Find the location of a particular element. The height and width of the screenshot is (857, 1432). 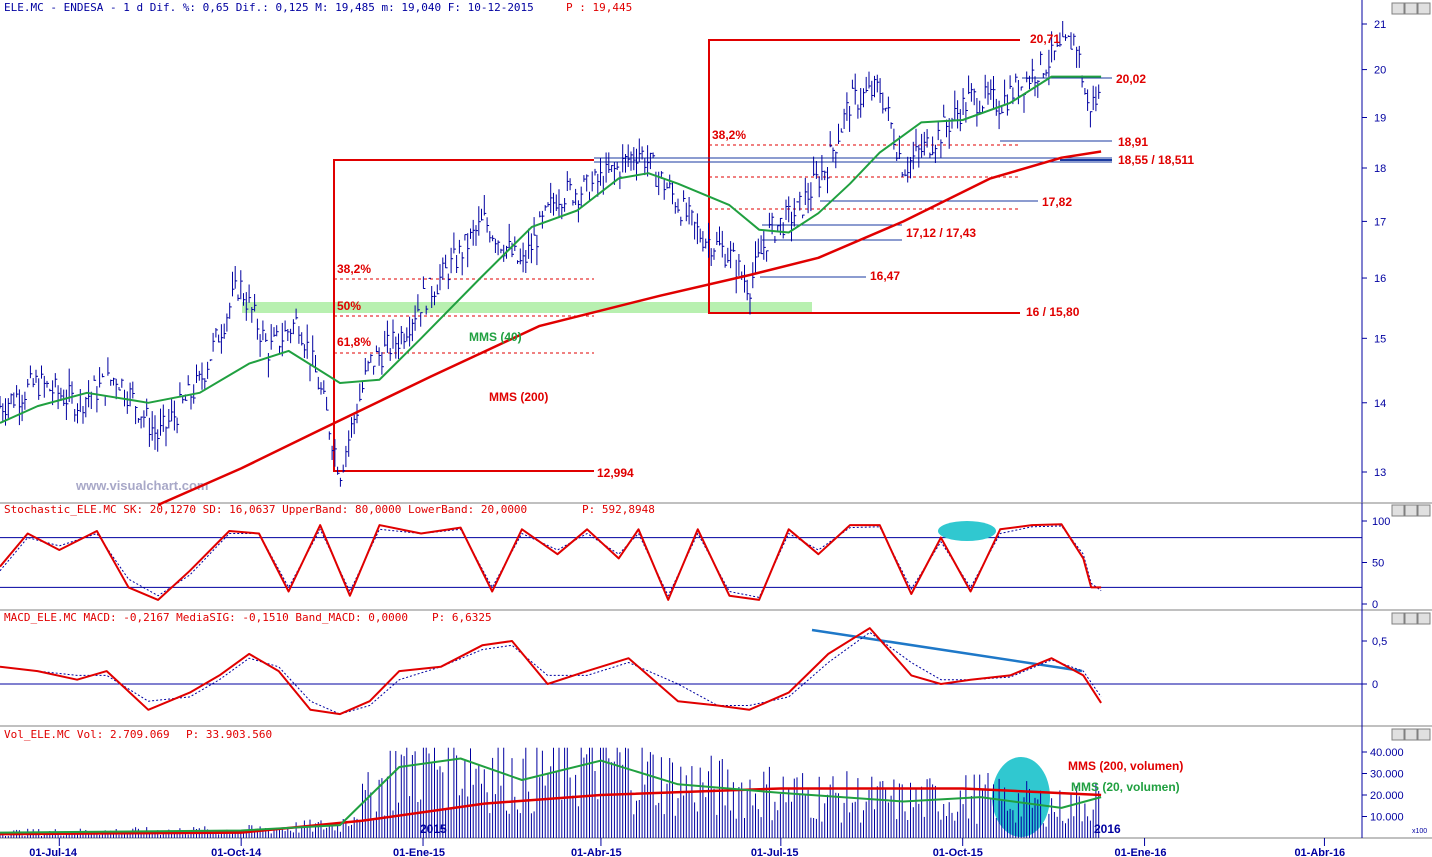

legend-mms40: MMS (40) is located at coordinates (495, 337).